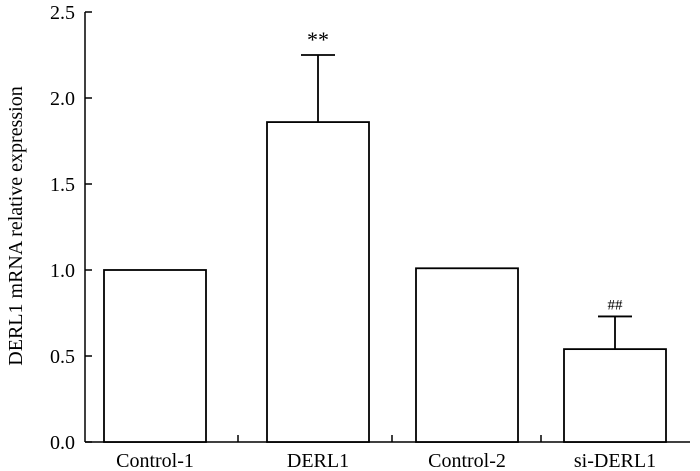 The image size is (700, 471). I want to click on y-tick-label: 0.0, so click(62, 443).